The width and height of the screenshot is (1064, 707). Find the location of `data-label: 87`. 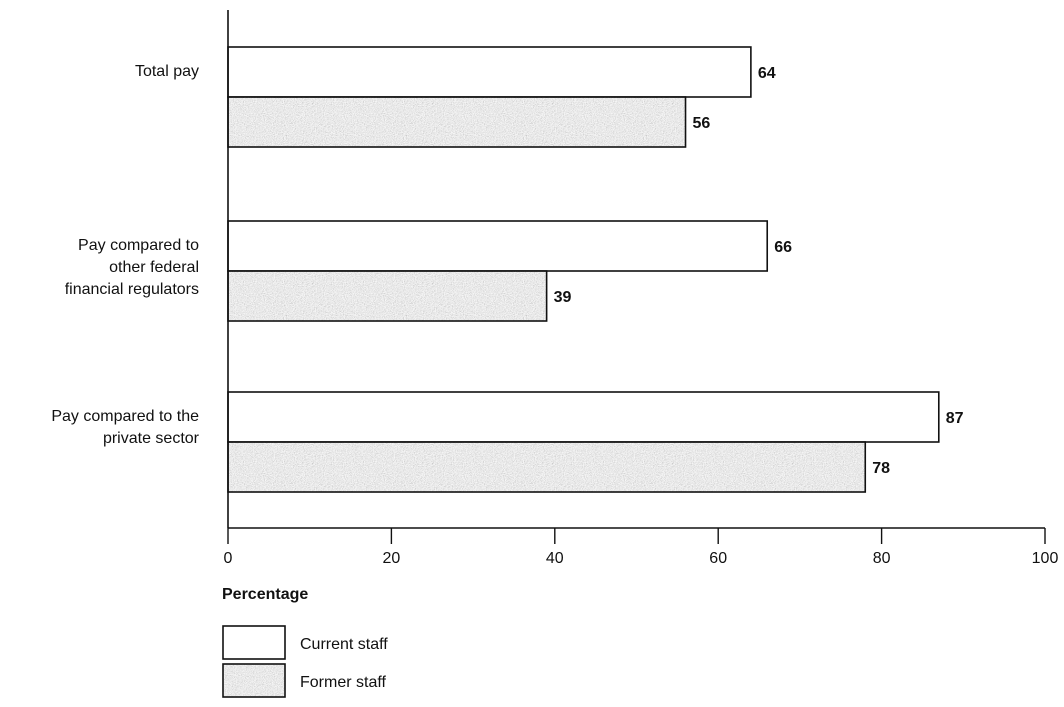

data-label: 87 is located at coordinates (955, 418).